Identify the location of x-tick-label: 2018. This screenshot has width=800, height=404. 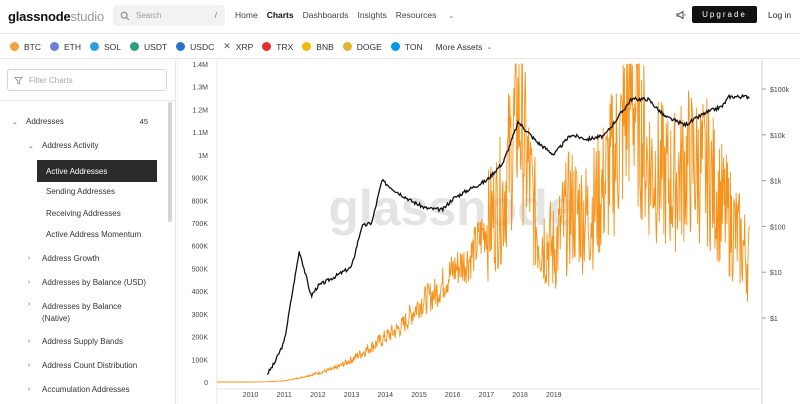
(520, 395).